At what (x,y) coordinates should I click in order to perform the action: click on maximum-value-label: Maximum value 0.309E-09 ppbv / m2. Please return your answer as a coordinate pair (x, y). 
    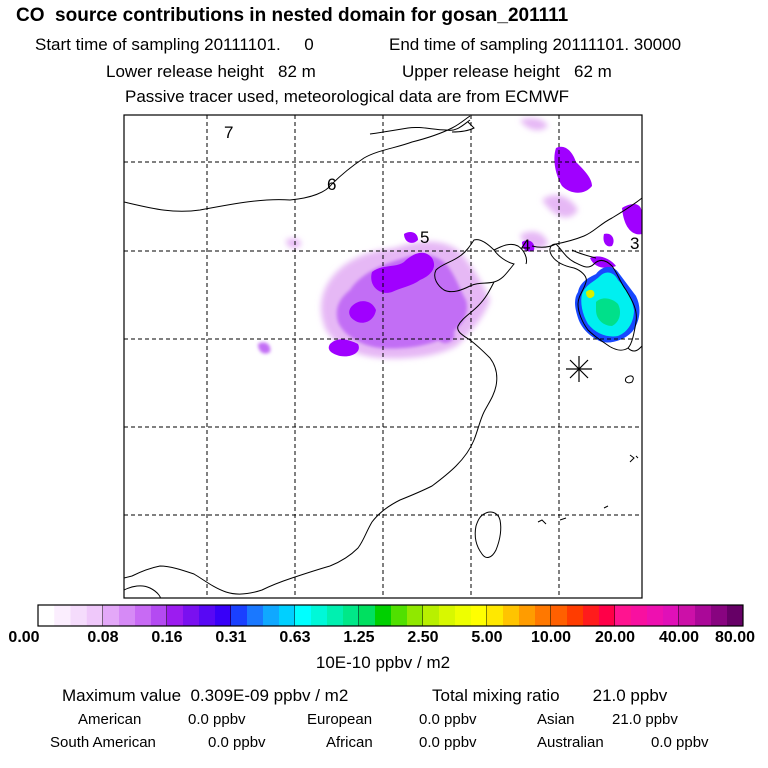
    Looking at the image, I should click on (205, 695).